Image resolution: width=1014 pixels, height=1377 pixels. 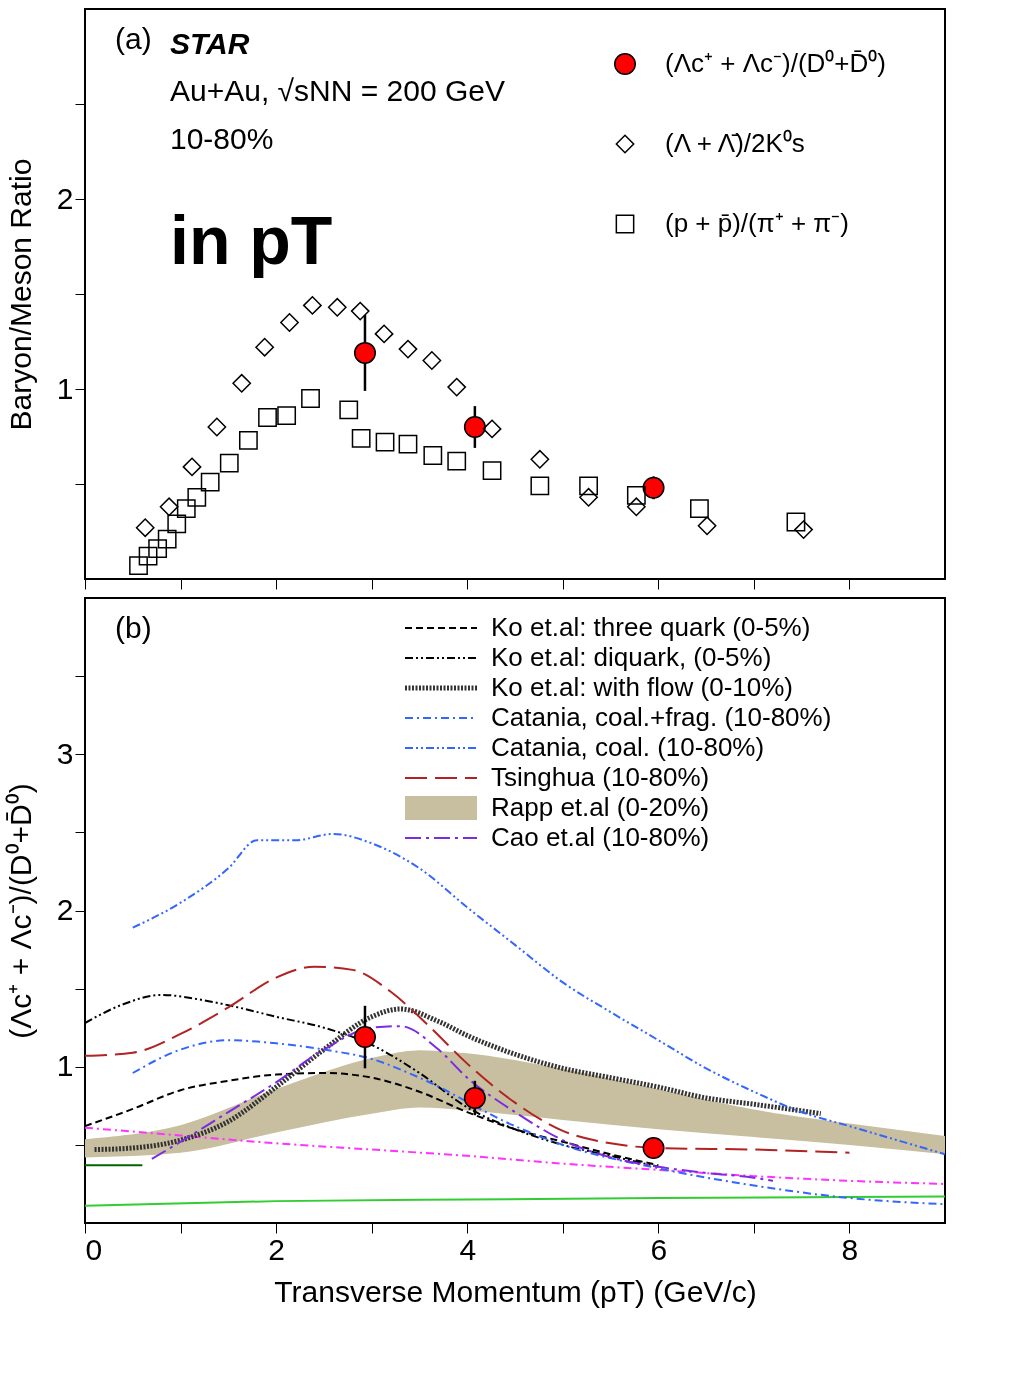 I want to click on annotation: (b), so click(x=133, y=627).